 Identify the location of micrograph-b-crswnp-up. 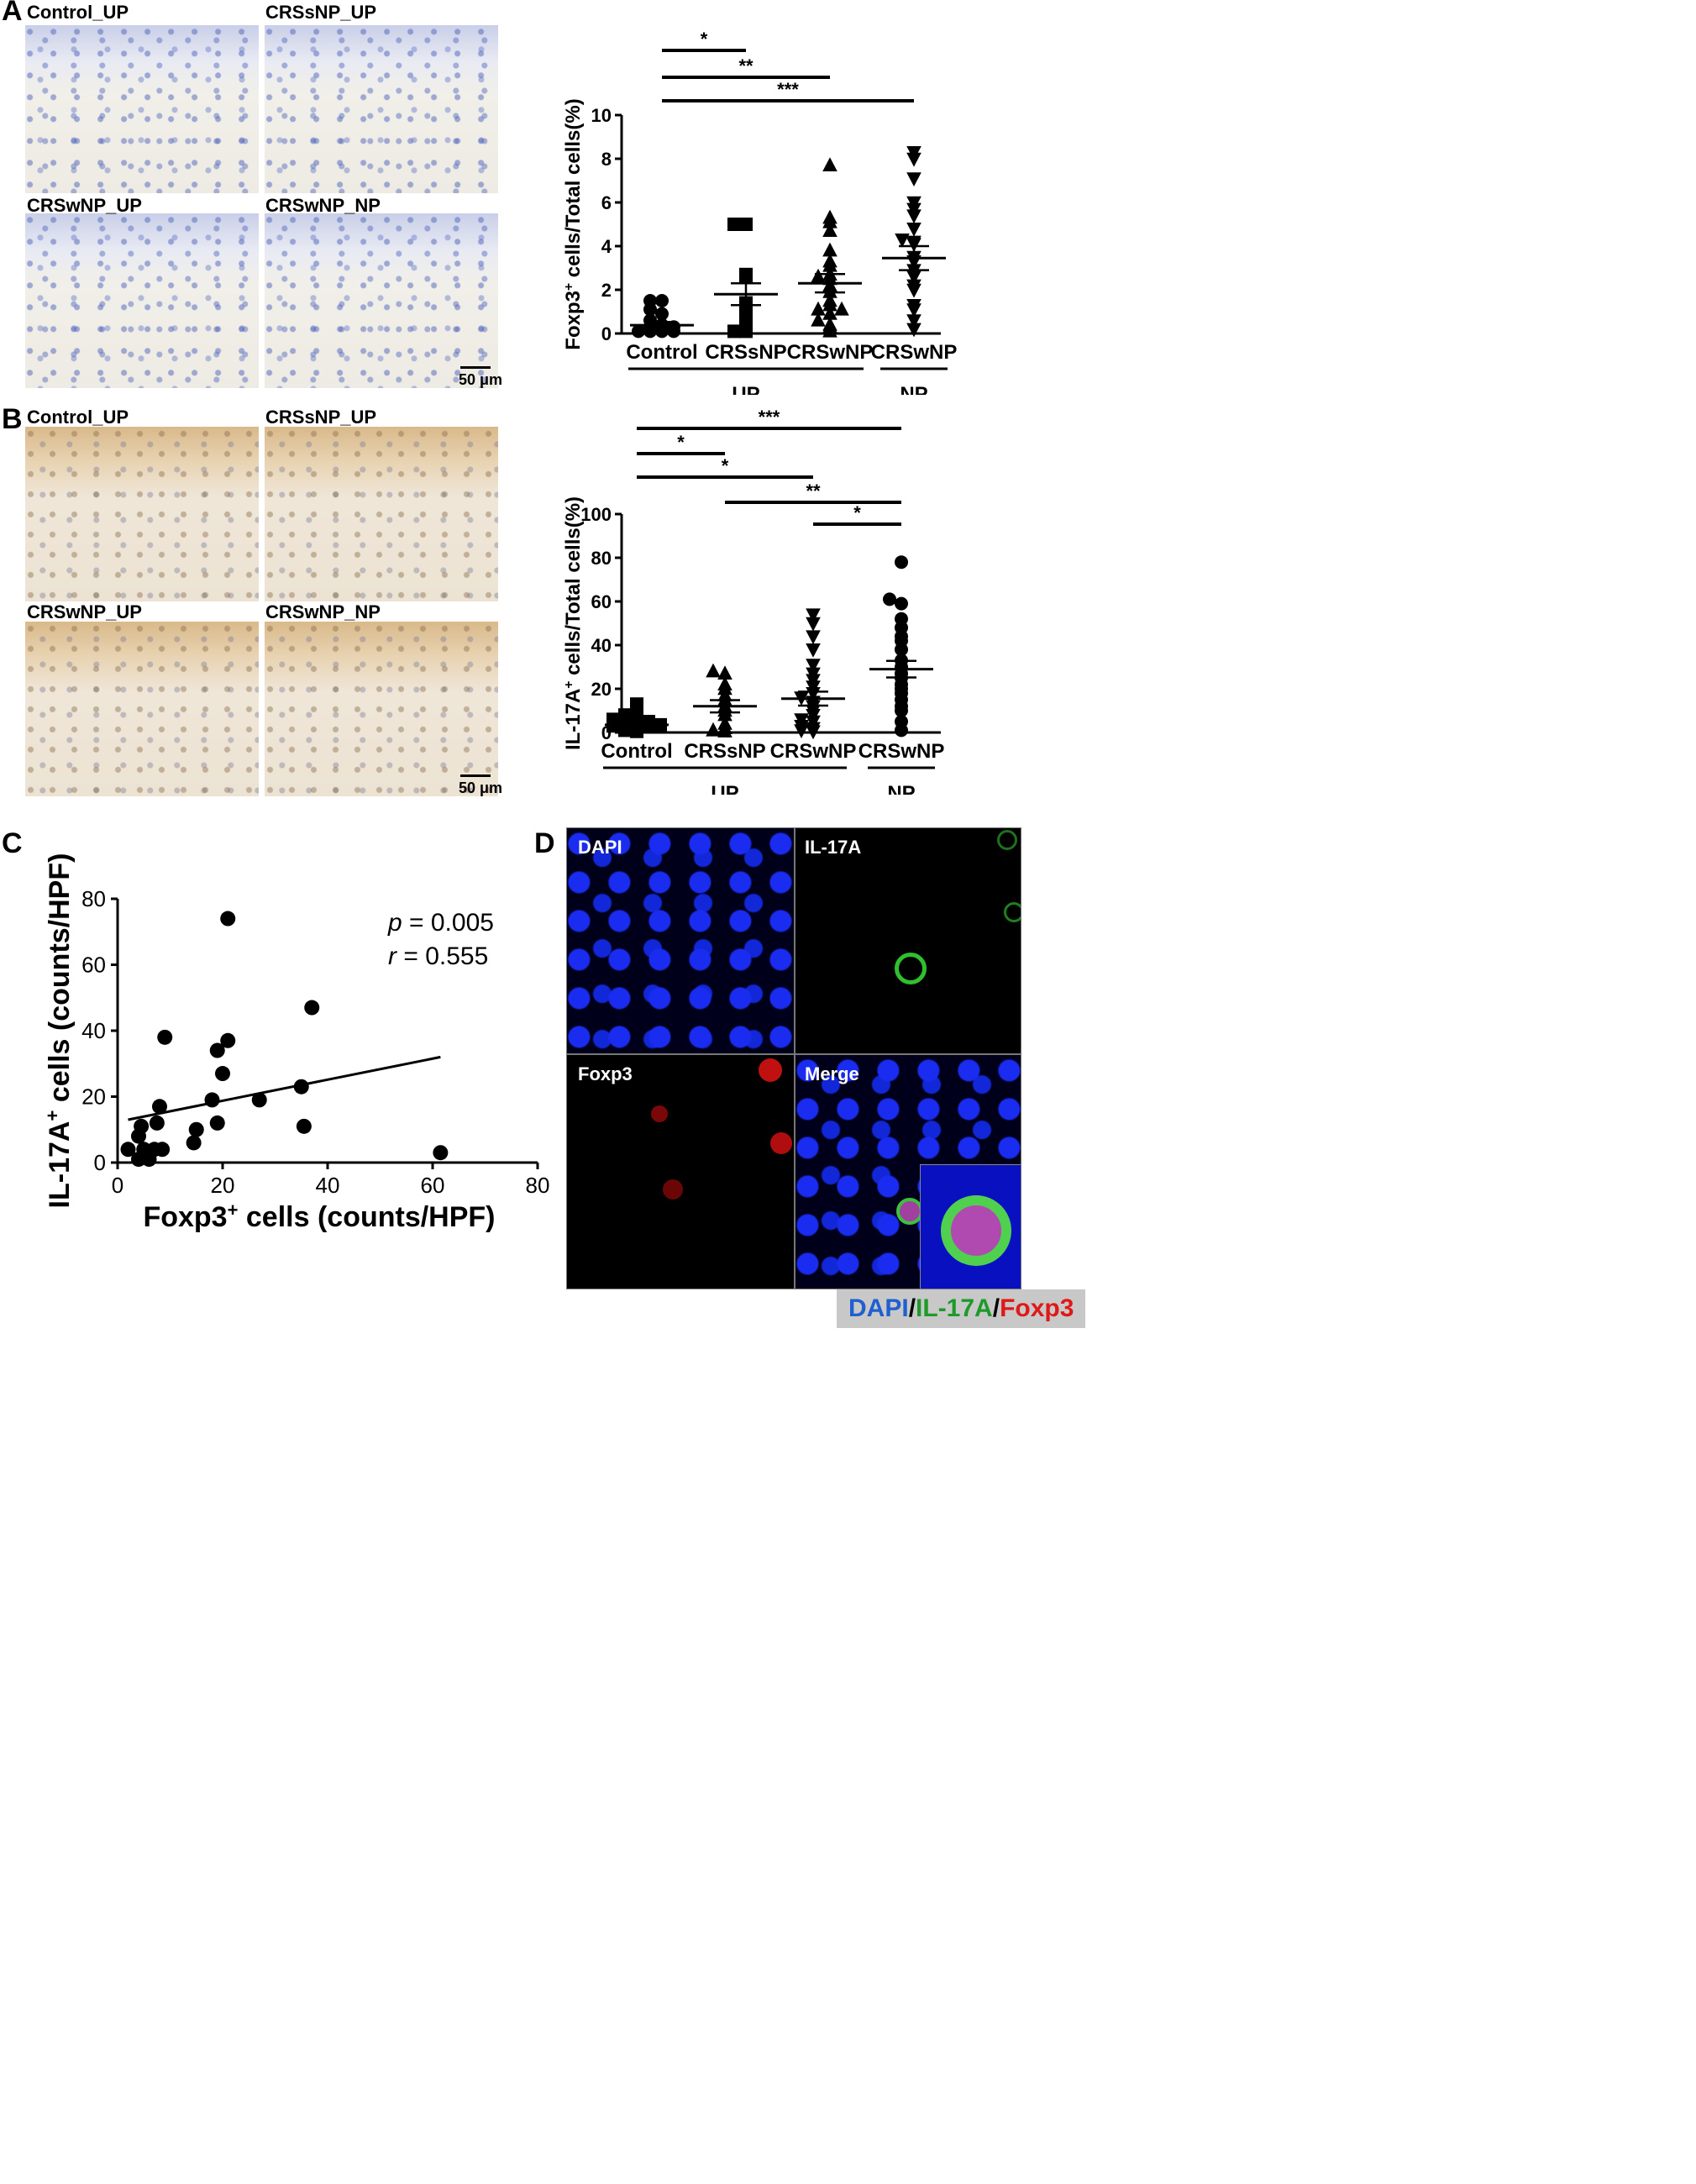
(142, 709).